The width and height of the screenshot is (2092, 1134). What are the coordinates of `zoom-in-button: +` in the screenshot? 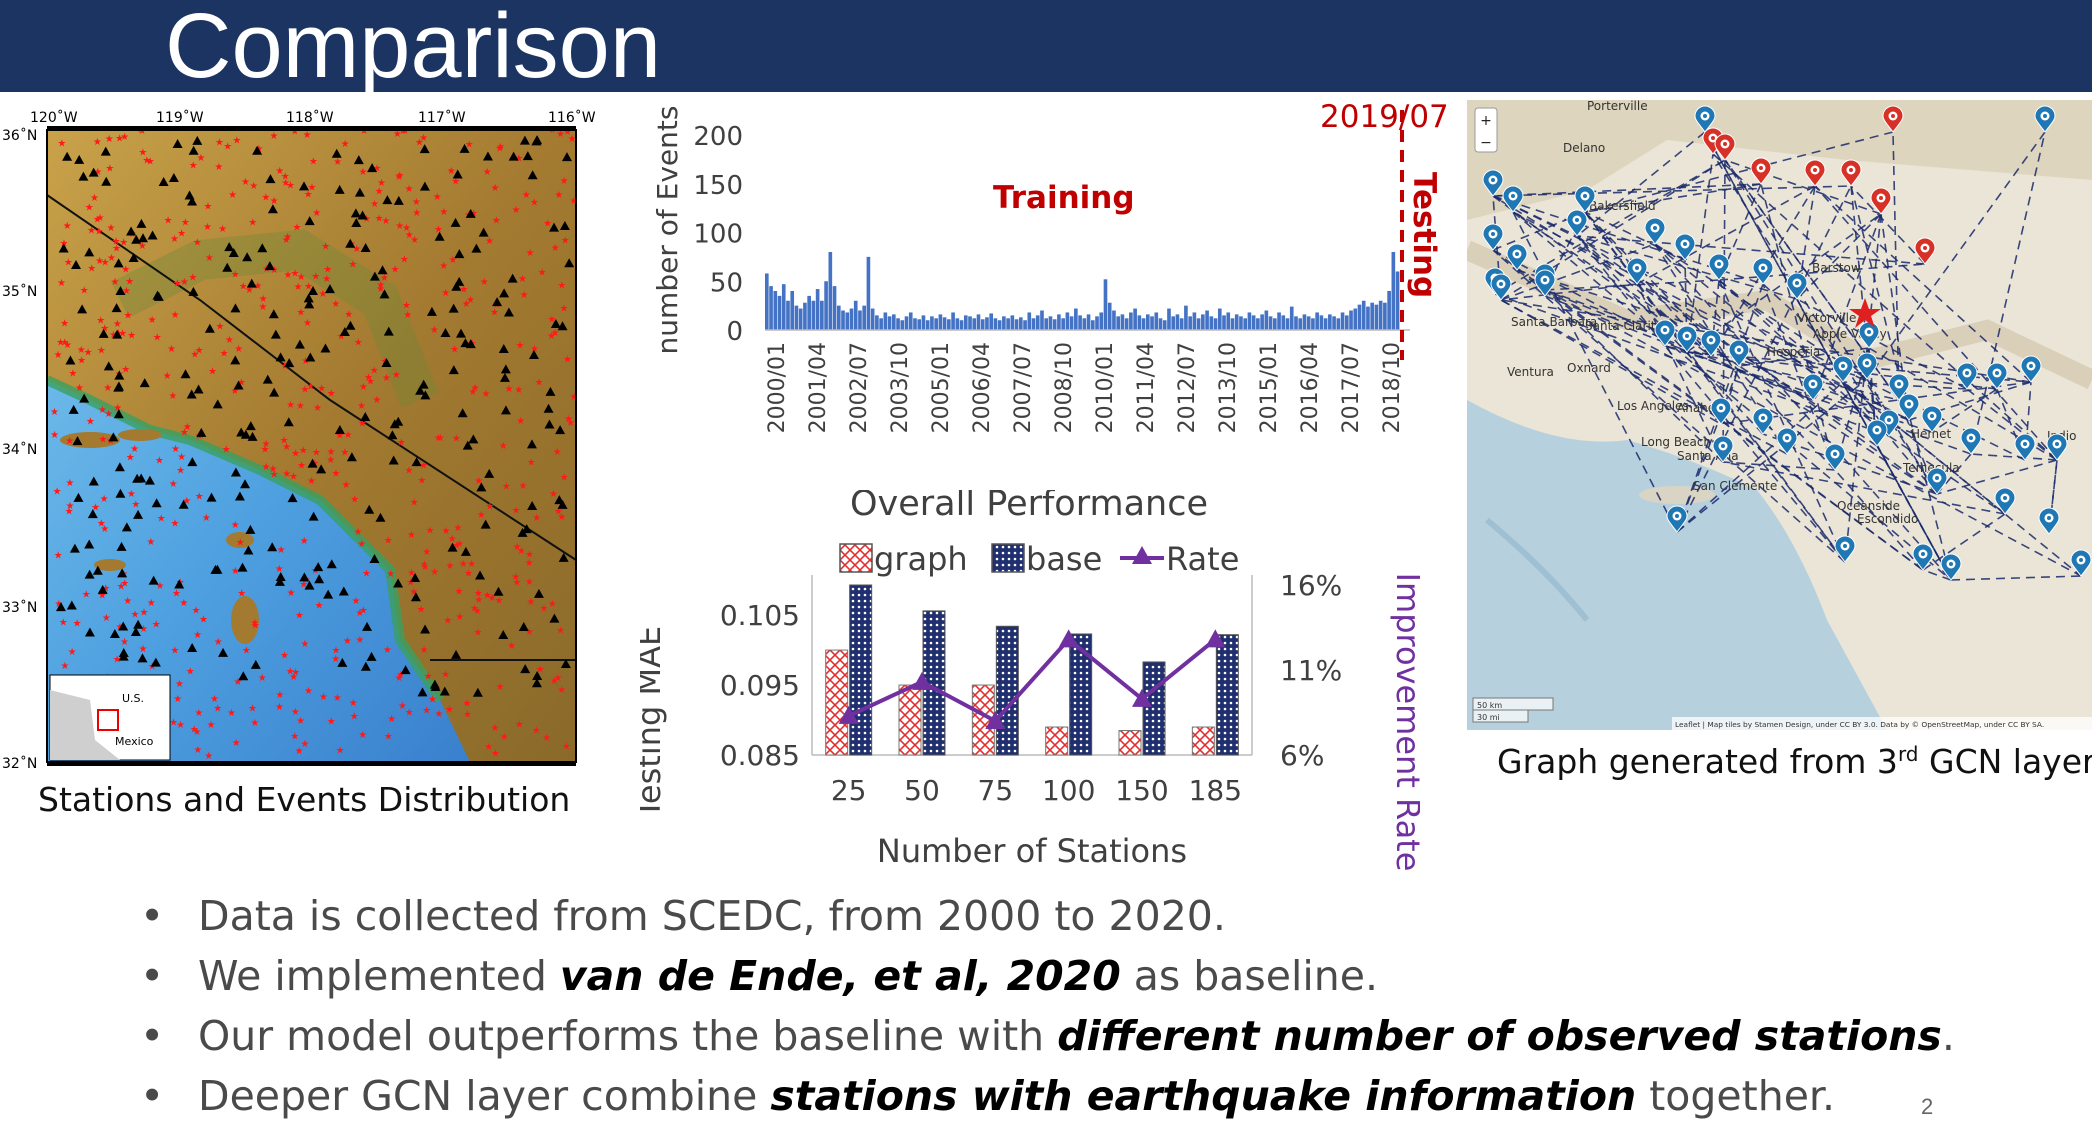 It's located at (1486, 121).